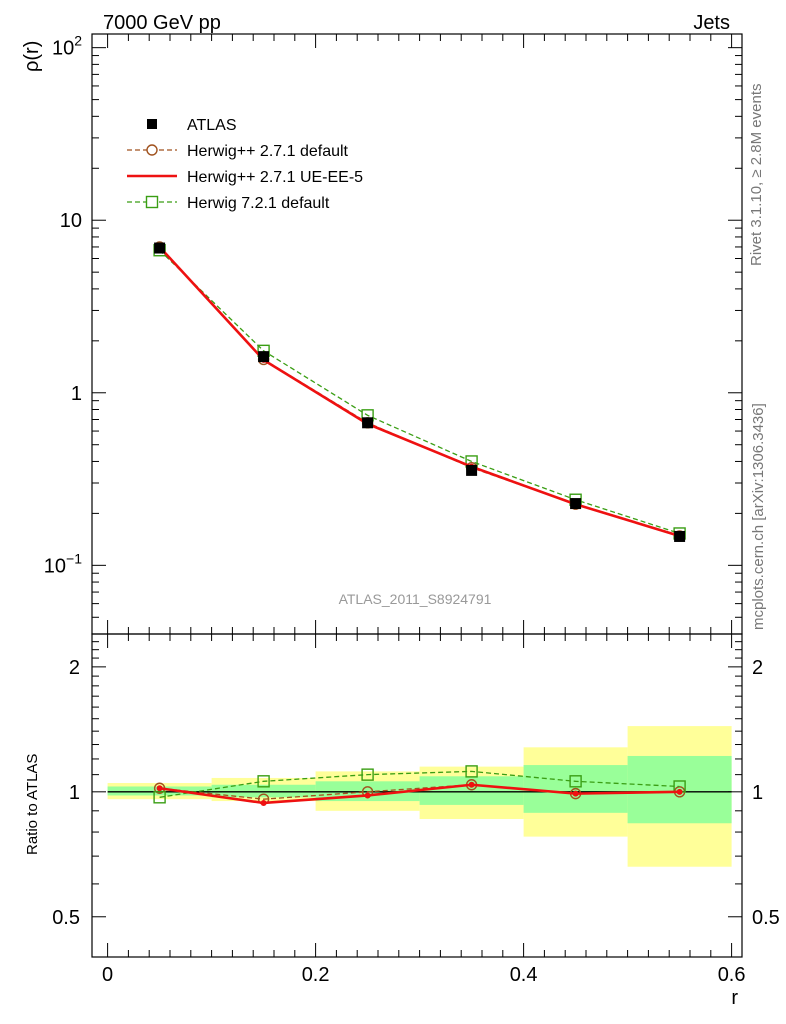 This screenshot has width=786, height=1024. What do you see at coordinates (316, 975) in the screenshot?
I see `x-tick-label: 0.2` at bounding box center [316, 975].